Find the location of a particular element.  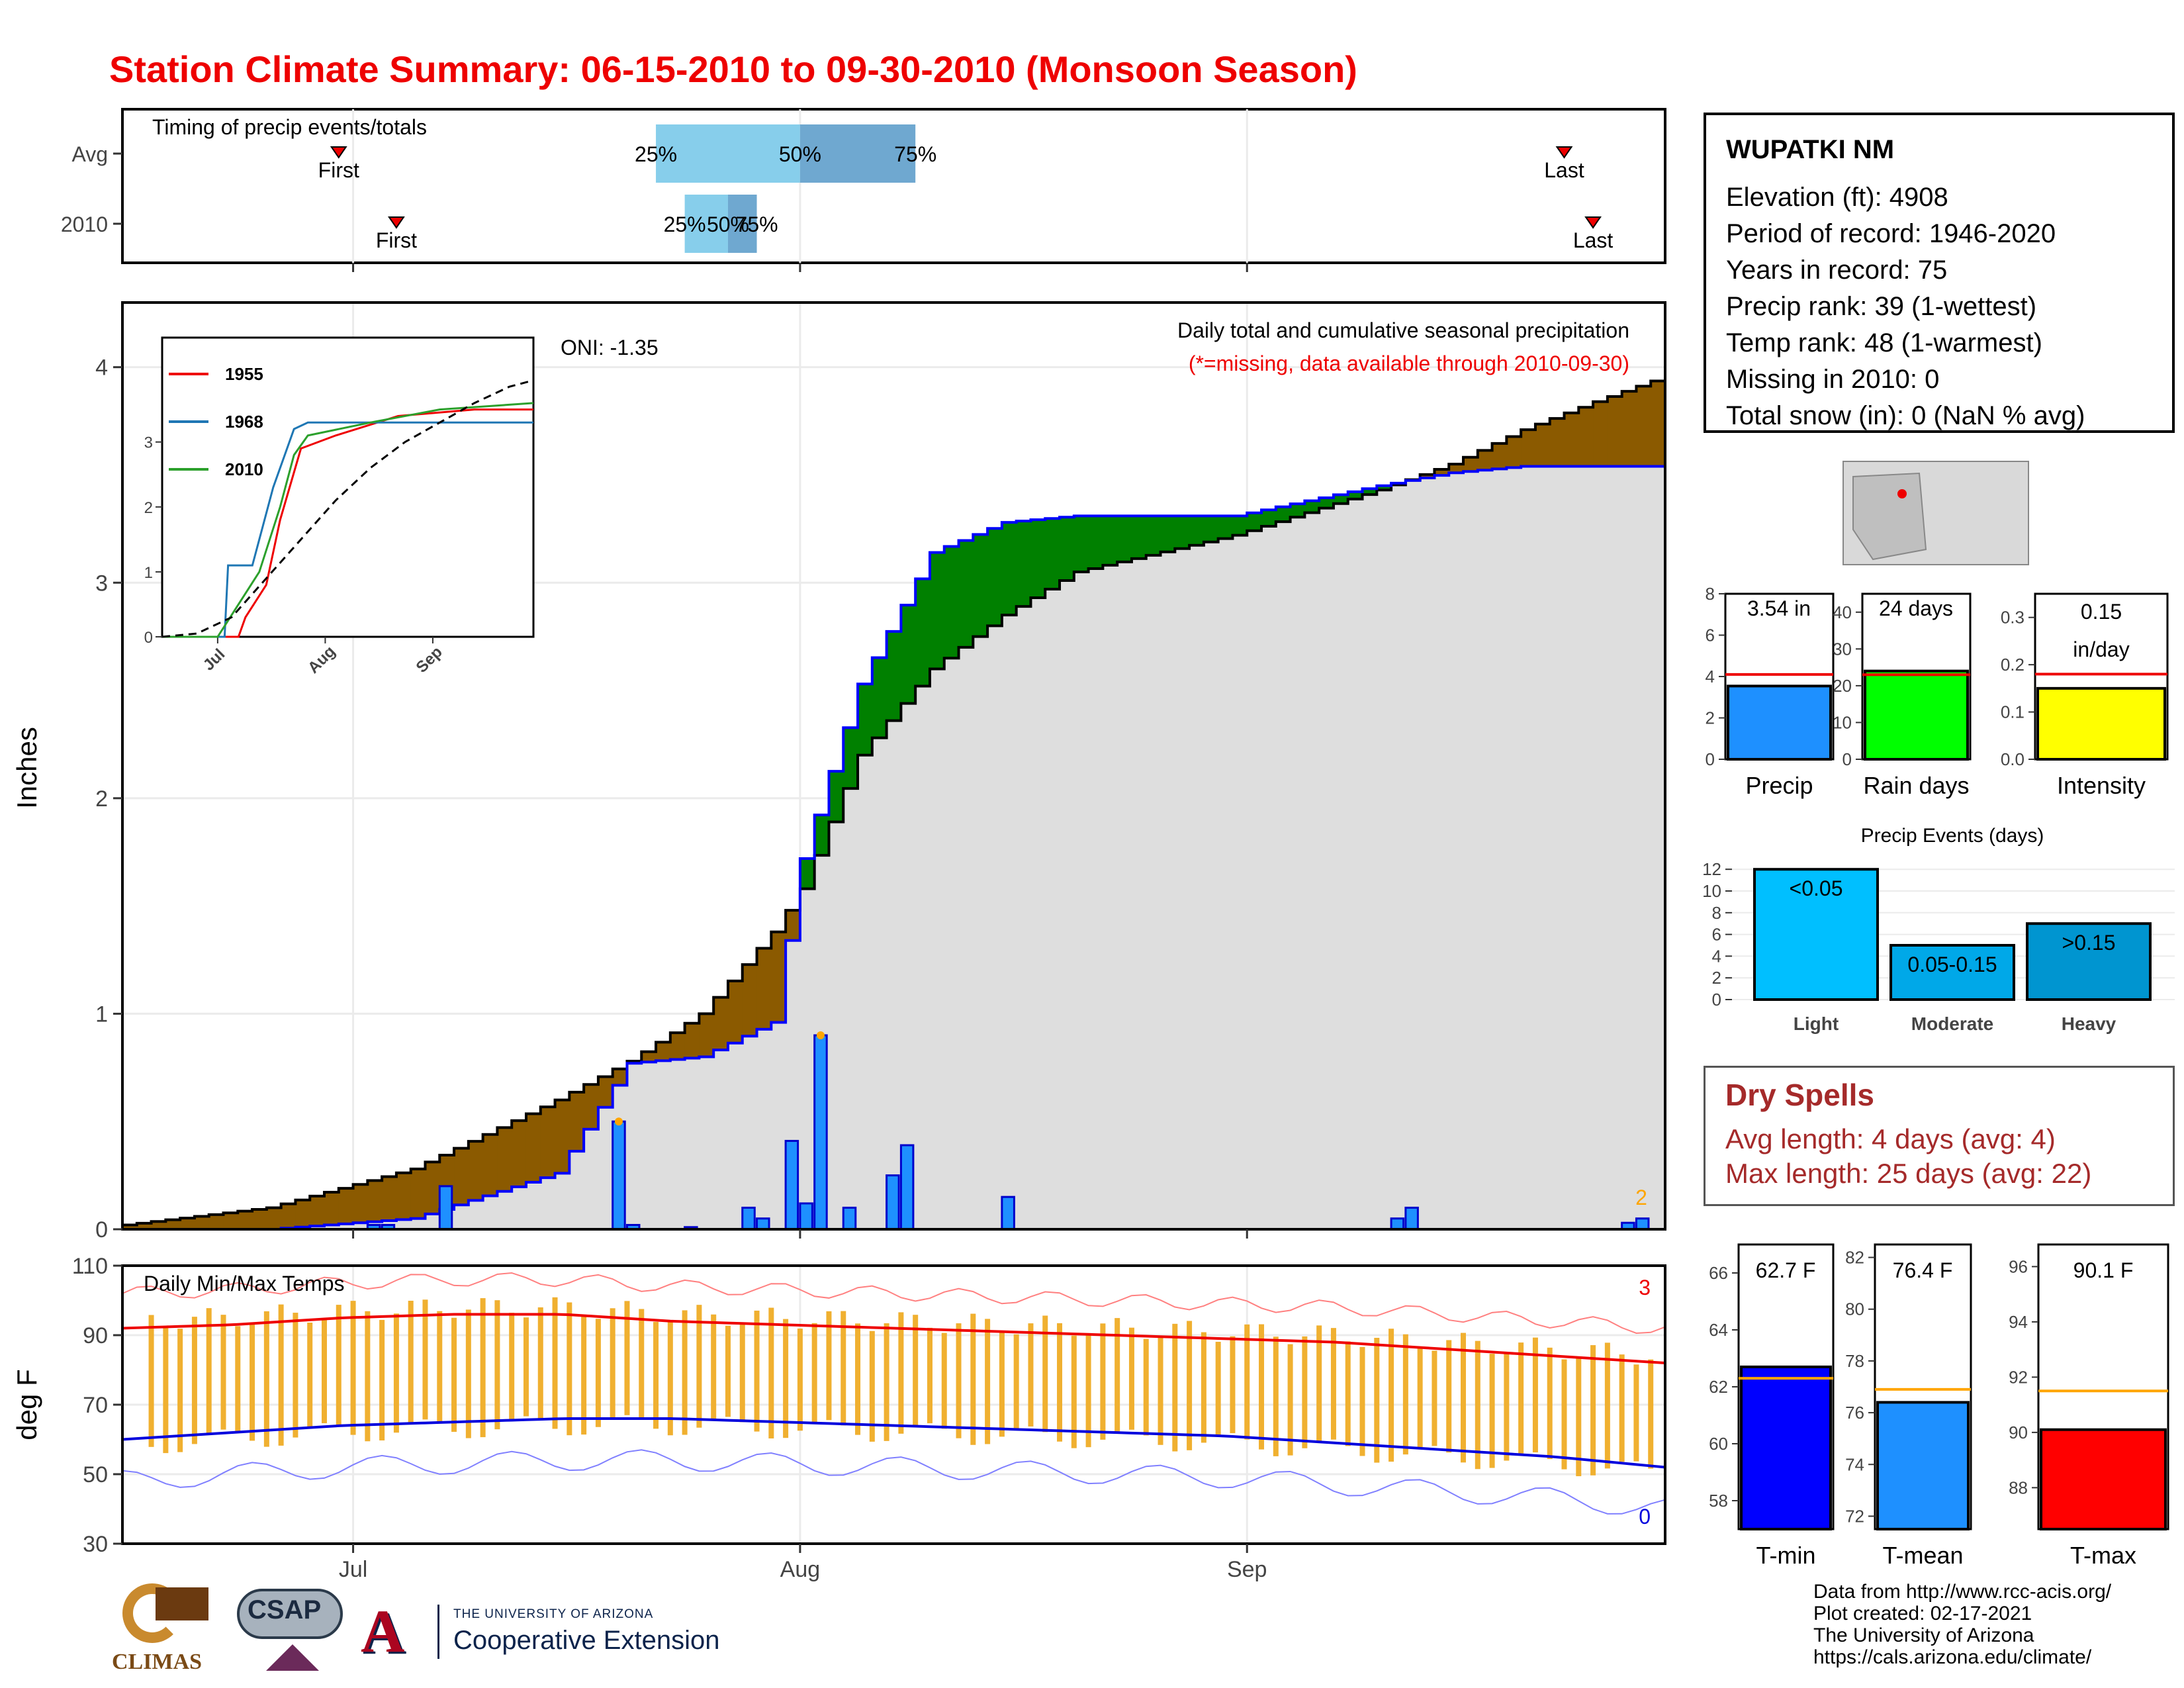

events-tick-label: 10 is located at coordinates (1712, 891).